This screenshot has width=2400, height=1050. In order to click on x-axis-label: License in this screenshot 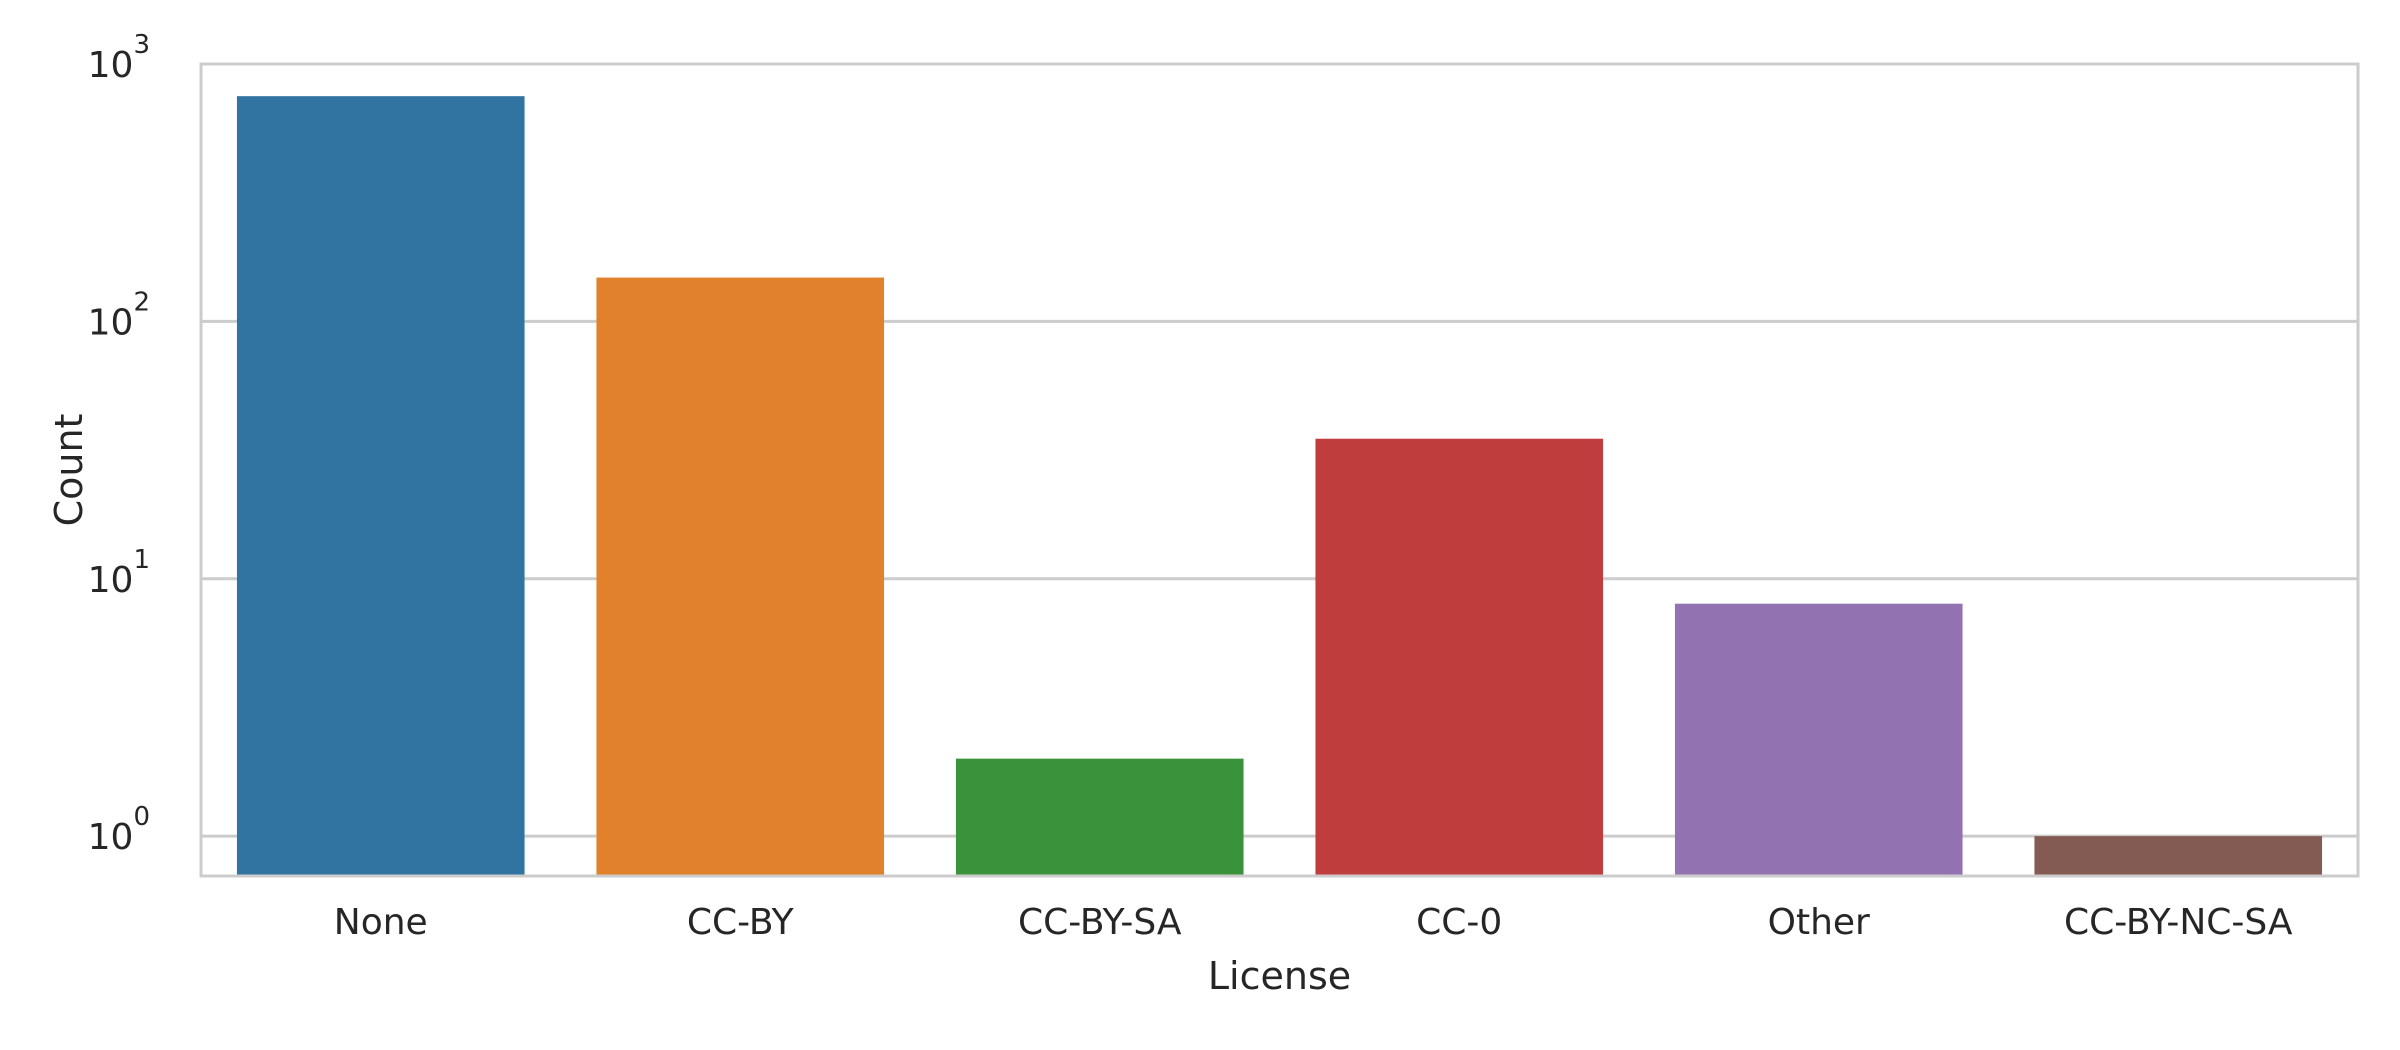, I will do `click(1279, 976)`.